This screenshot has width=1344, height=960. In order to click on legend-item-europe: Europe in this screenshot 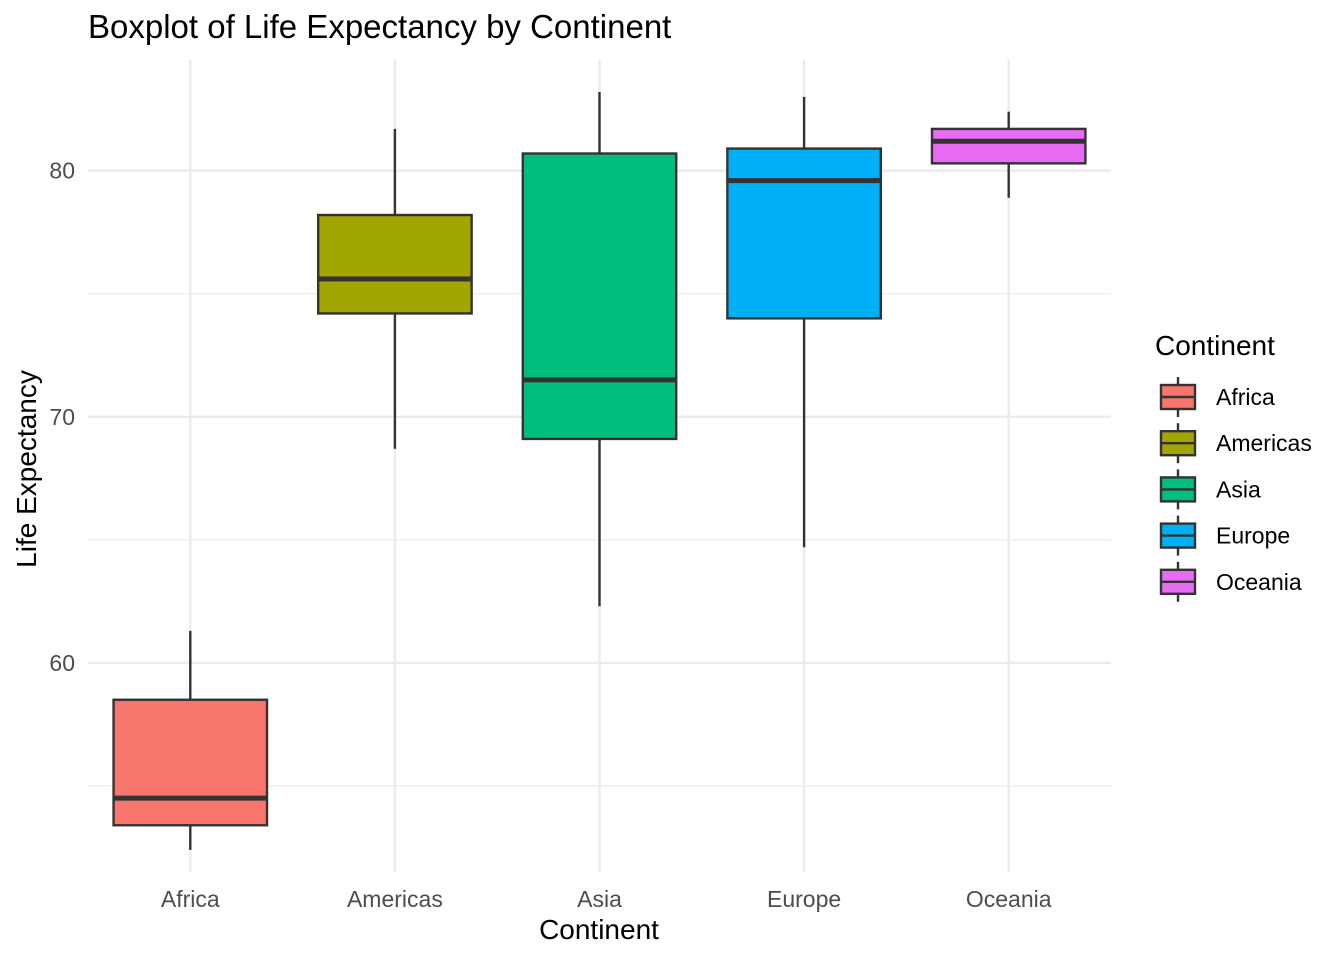, I will do `click(1224, 535)`.